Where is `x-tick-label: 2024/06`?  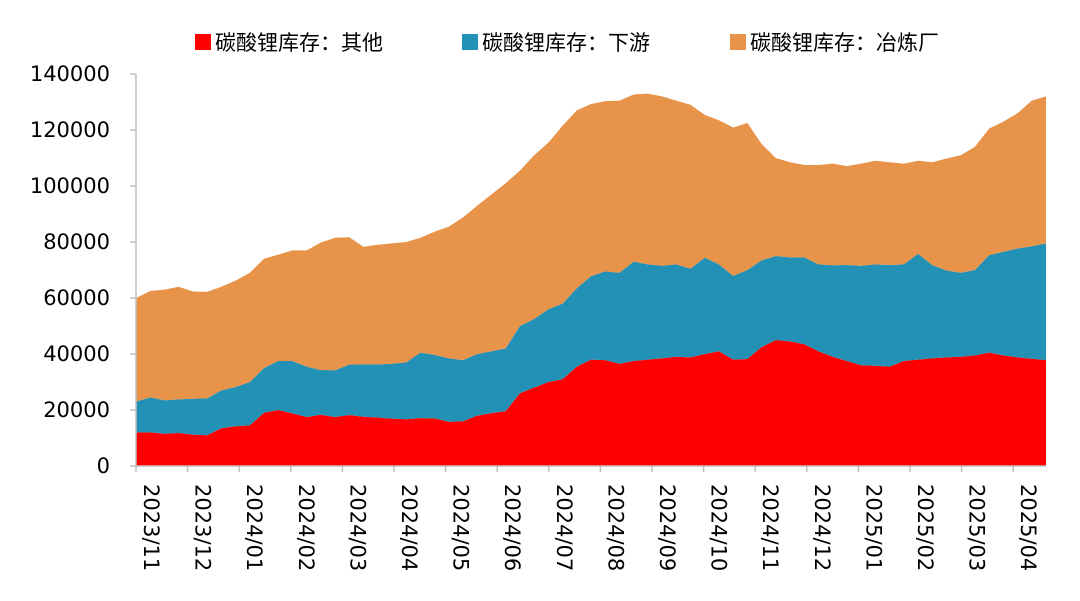 x-tick-label: 2024/06 is located at coordinates (512, 527).